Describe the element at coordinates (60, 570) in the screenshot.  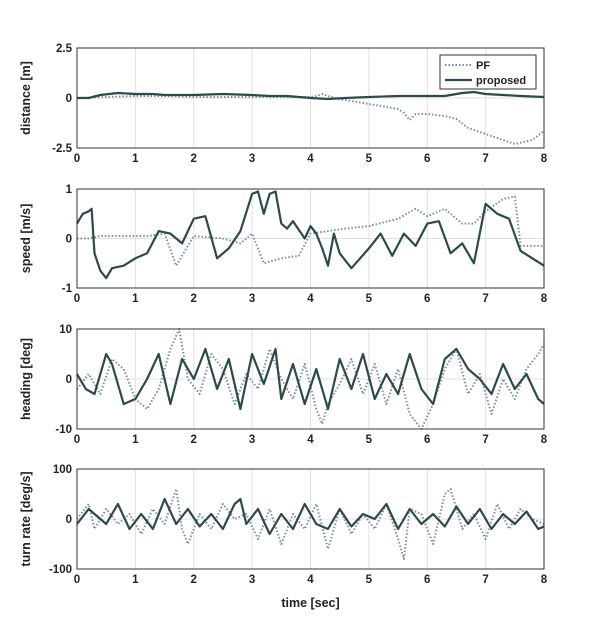
I see `y-tick-label: -100` at that location.